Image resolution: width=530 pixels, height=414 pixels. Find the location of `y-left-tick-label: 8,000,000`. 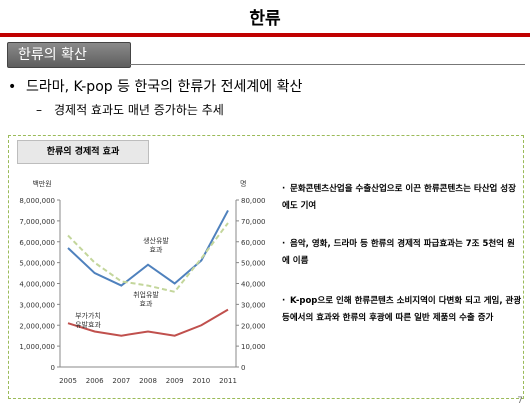

y-left-tick-label: 8,000,000 is located at coordinates (37, 201).